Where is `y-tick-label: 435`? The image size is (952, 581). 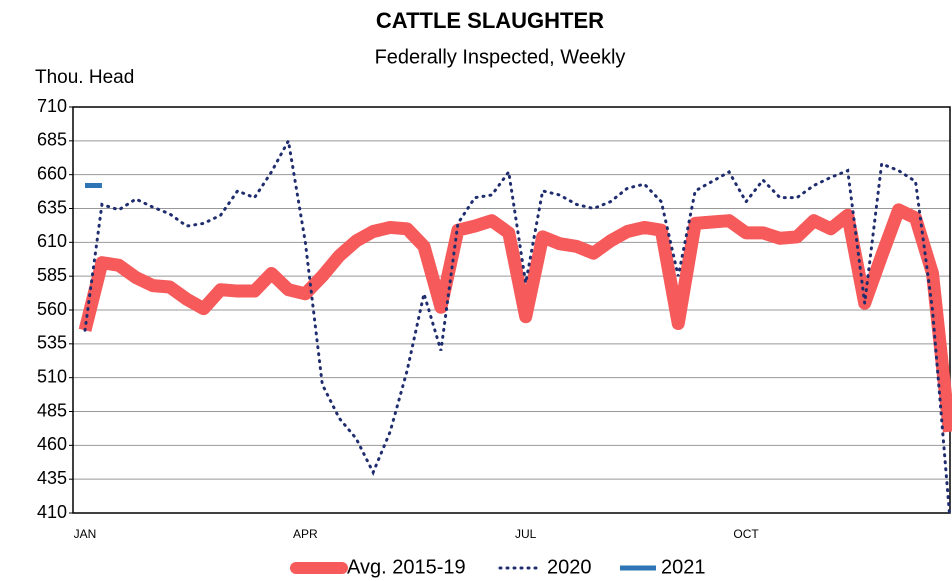
y-tick-label: 435 is located at coordinates (52, 478).